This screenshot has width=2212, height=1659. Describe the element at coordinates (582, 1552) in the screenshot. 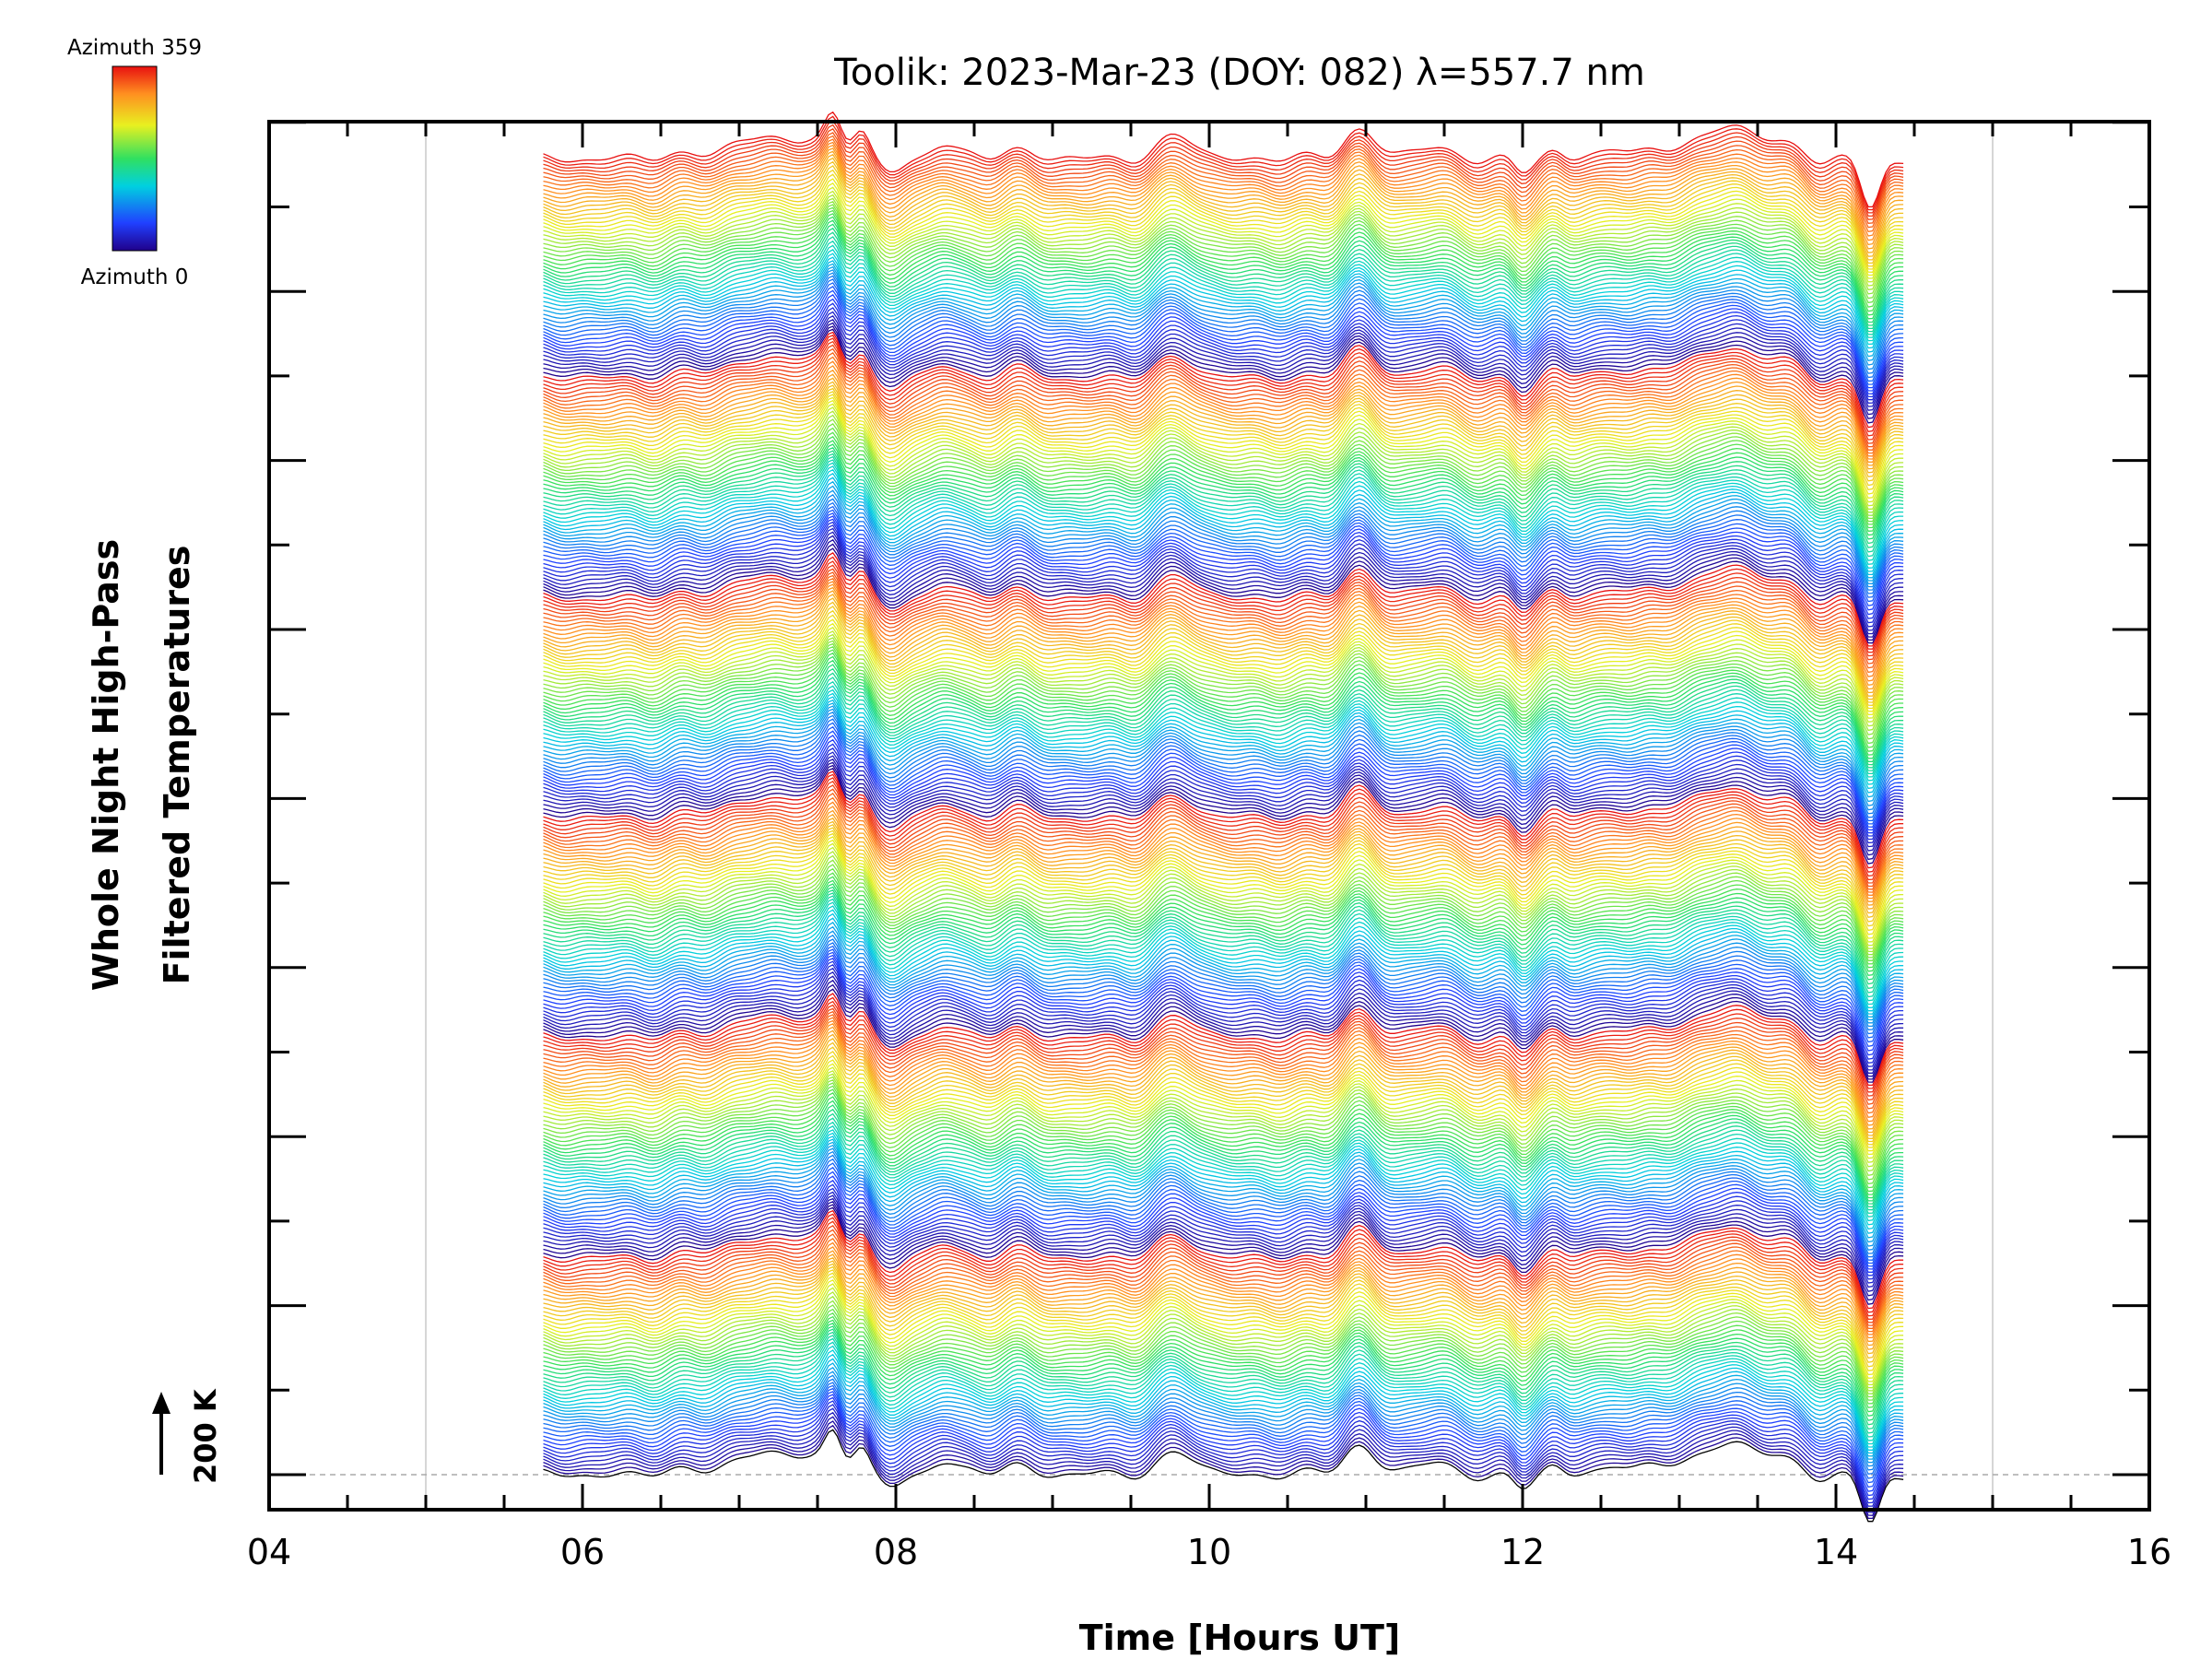

I see `x-tick-label: 06` at that location.